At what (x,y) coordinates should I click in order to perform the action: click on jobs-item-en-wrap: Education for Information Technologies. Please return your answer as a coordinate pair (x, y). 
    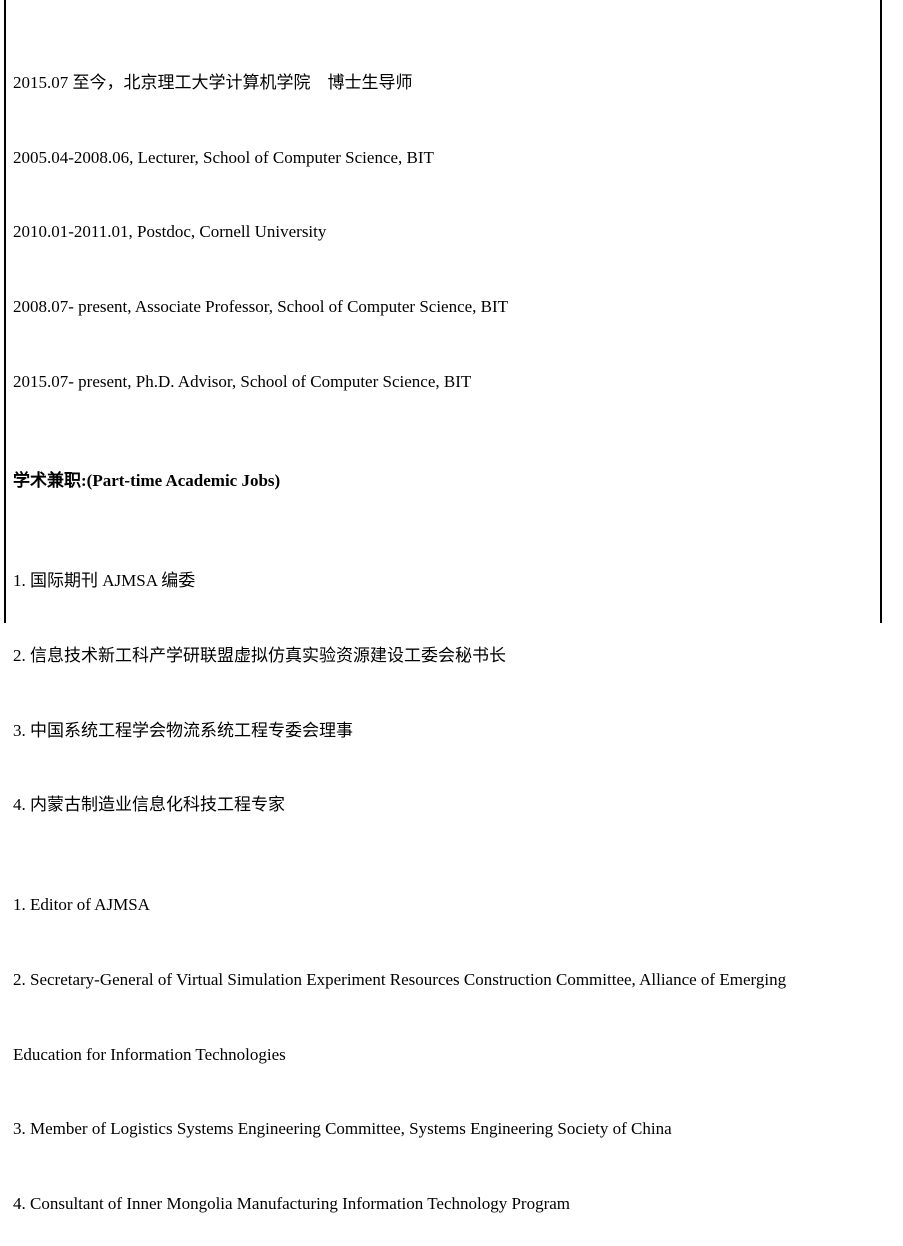
    Looking at the image, I should click on (149, 1054).